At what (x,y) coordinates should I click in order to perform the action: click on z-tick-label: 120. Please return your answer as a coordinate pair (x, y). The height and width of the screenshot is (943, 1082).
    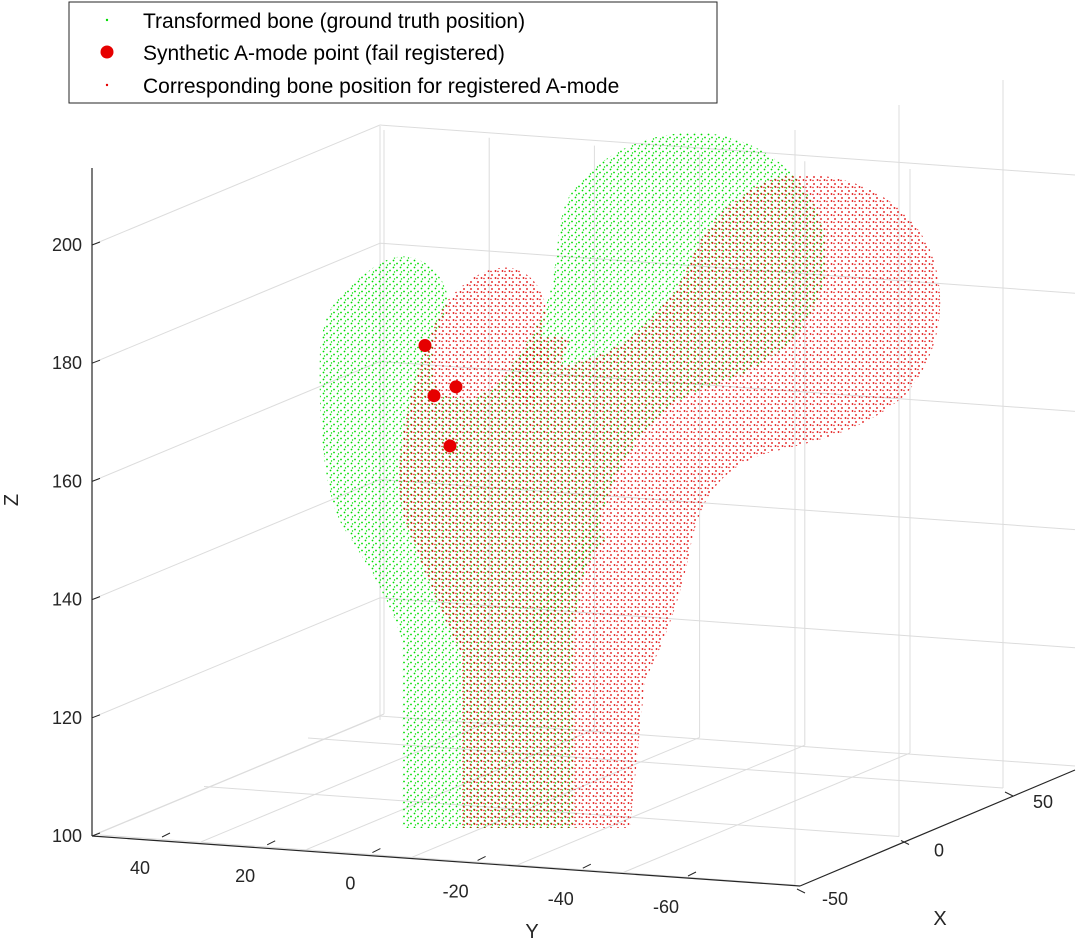
    Looking at the image, I should click on (67, 718).